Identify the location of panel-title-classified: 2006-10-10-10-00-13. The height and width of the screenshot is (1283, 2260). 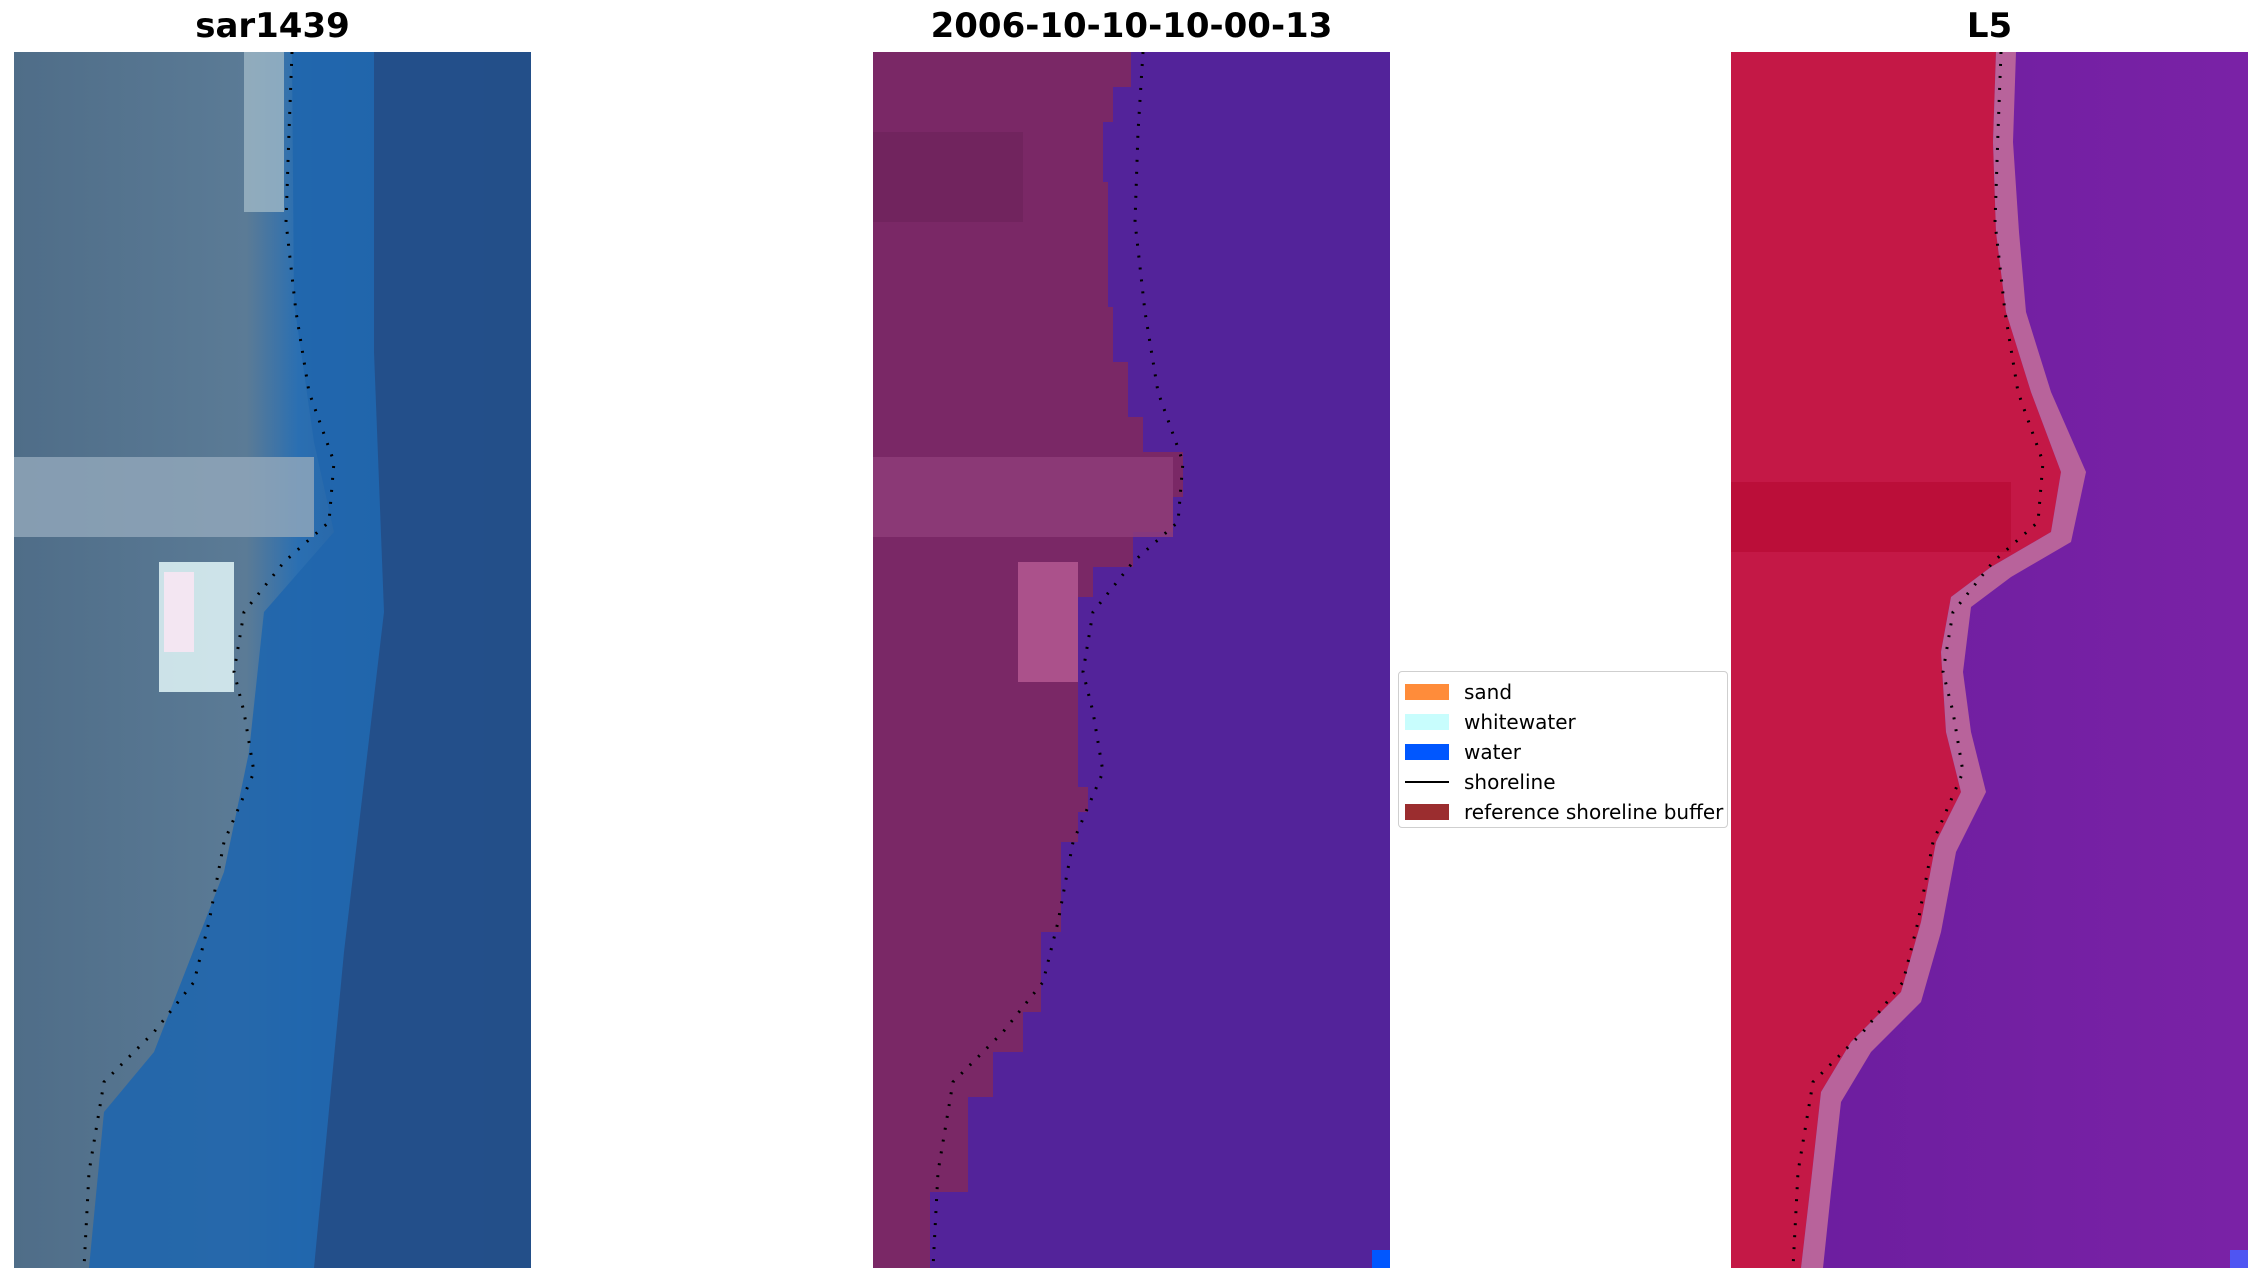
(1131, 26).